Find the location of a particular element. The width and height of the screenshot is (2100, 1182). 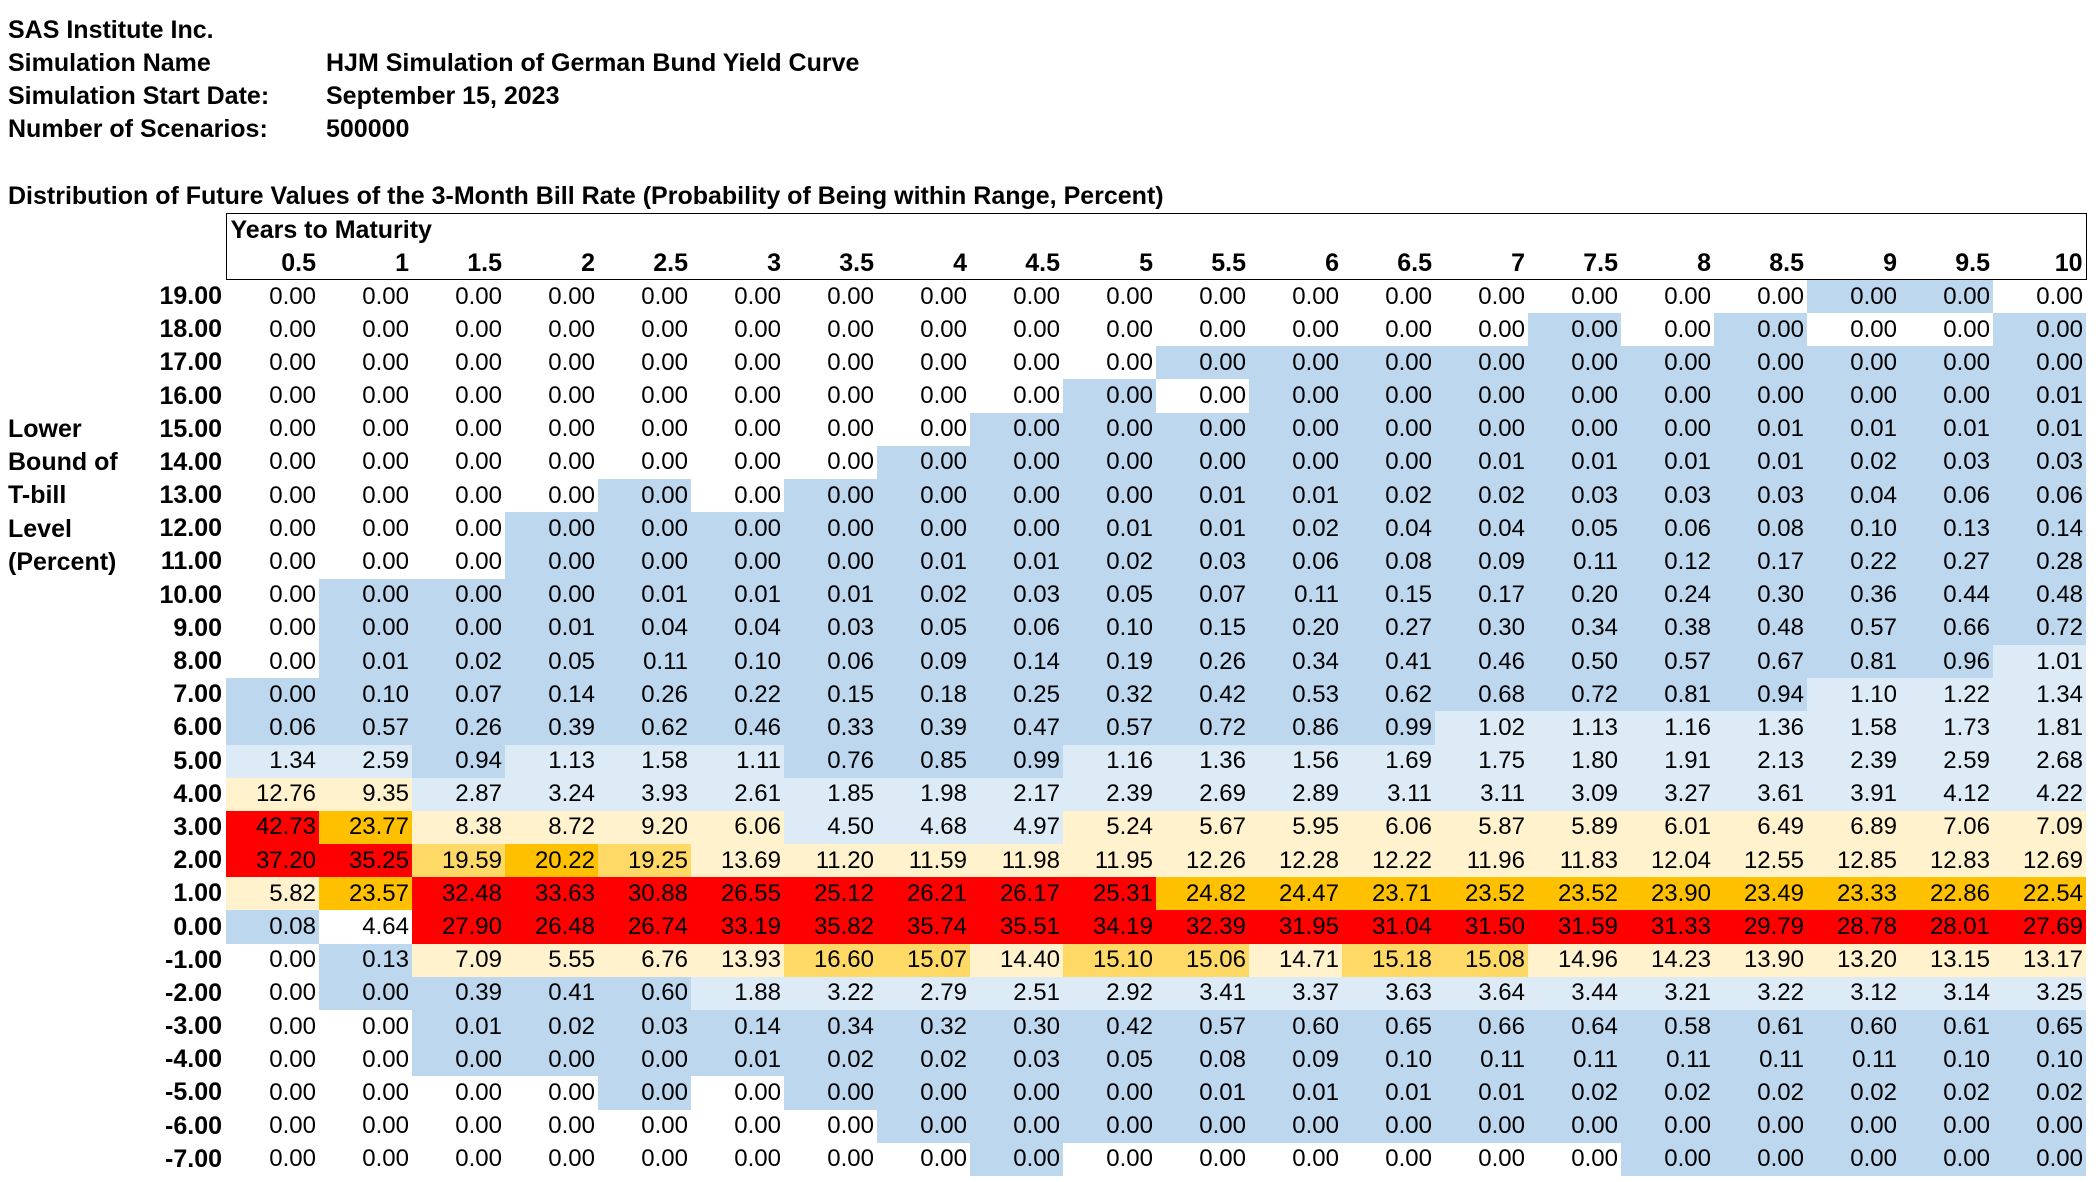

table-cell: 35.51 is located at coordinates (1016, 927).